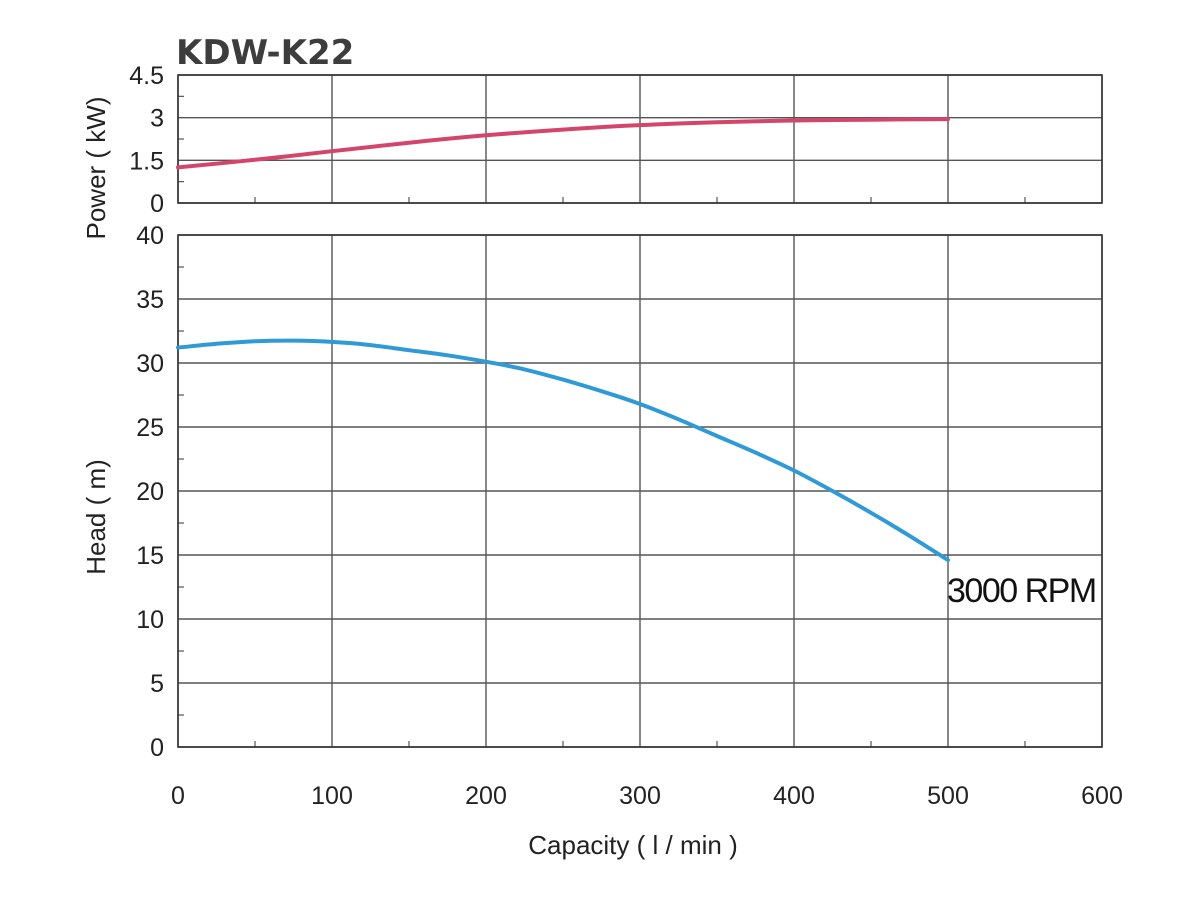  What do you see at coordinates (794, 796) in the screenshot?
I see `x-tick-label: 400` at bounding box center [794, 796].